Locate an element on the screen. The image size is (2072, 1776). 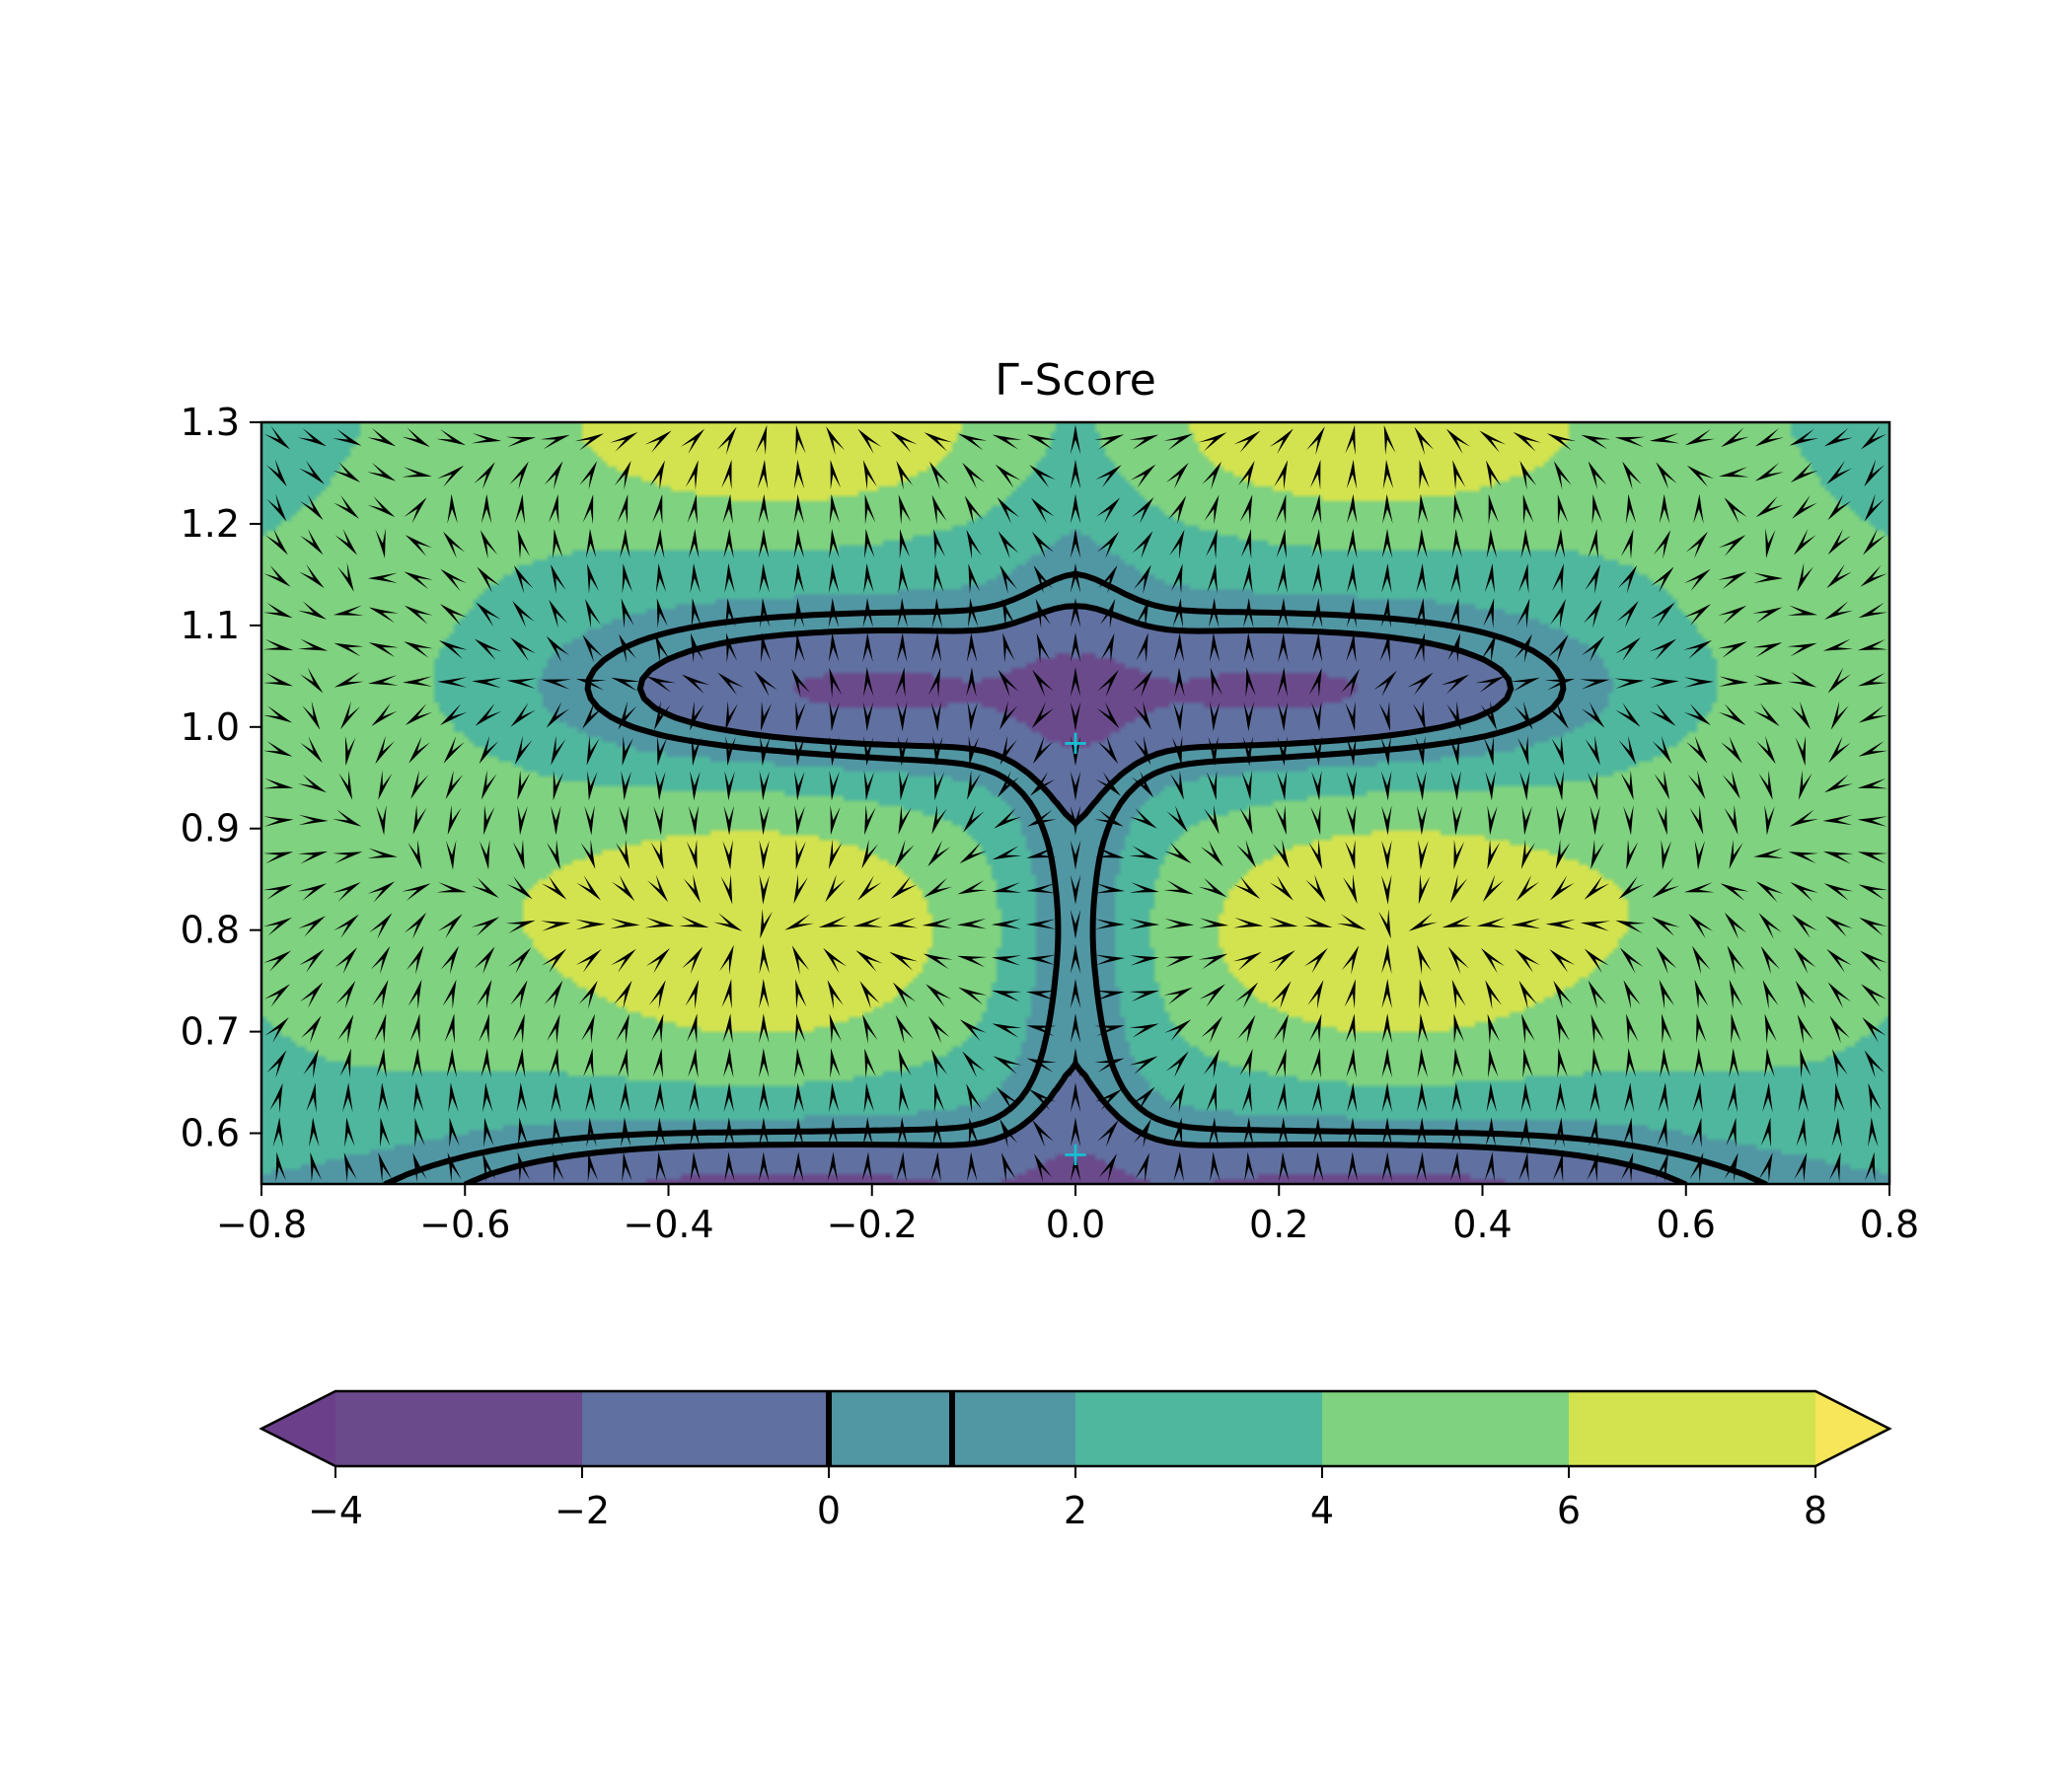
colorbar-tick-label: −2 is located at coordinates (583, 1511).